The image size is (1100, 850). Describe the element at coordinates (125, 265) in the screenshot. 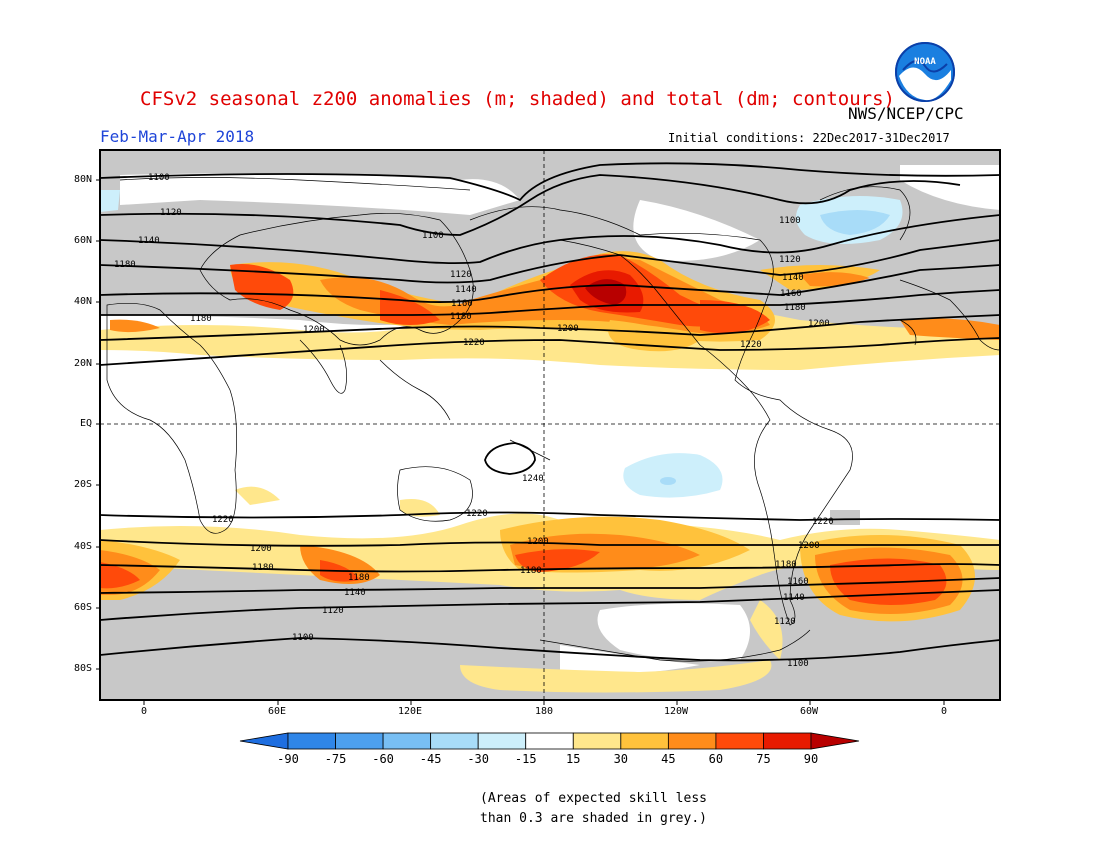

I see `contour-label-1180-a: 1180` at that location.